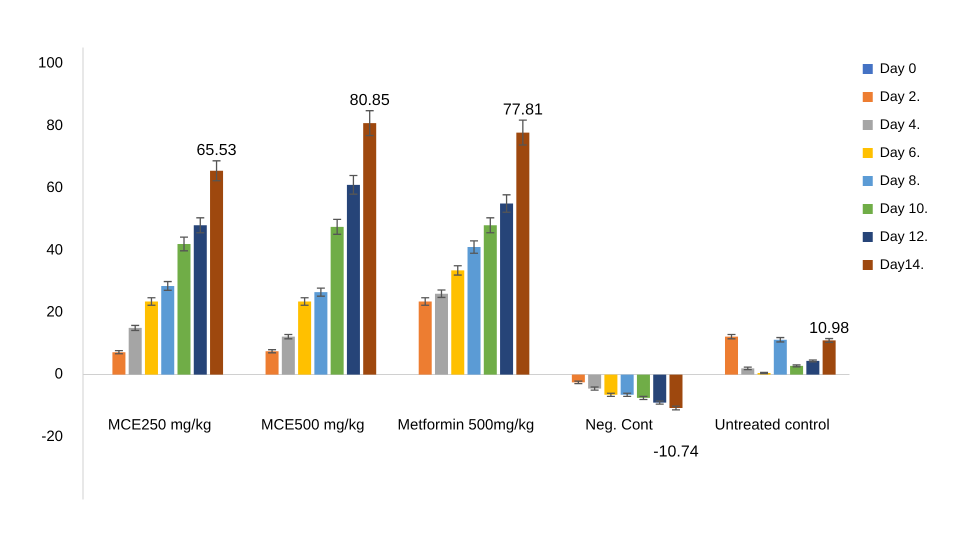 The height and width of the screenshot is (539, 959). What do you see at coordinates (522, 110) in the screenshot?
I see `data-label: 77.81` at bounding box center [522, 110].